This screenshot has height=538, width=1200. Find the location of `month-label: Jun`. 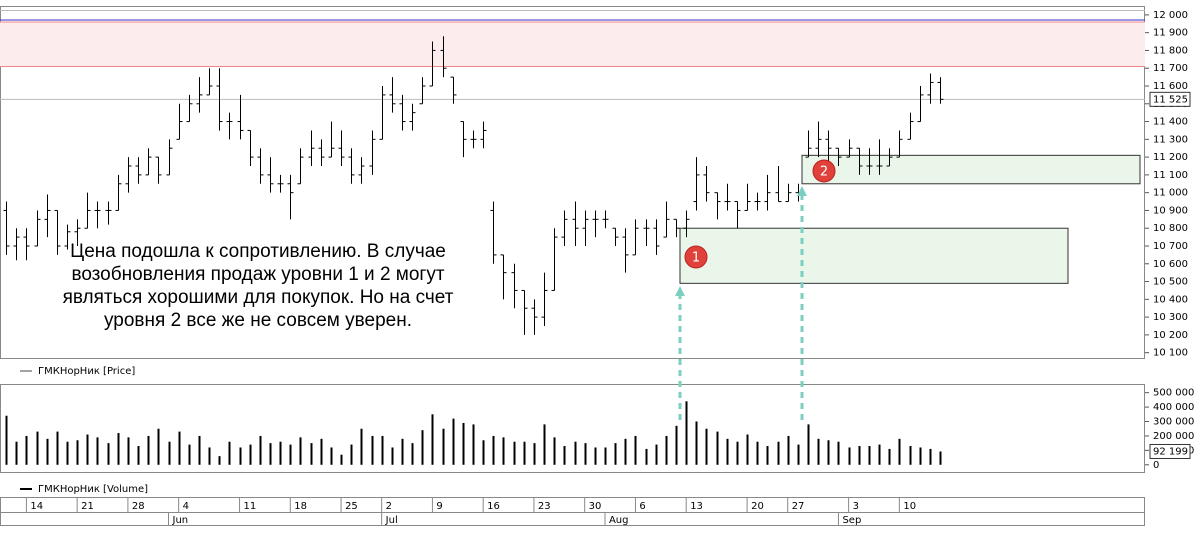

month-label: Jun is located at coordinates (180, 520).